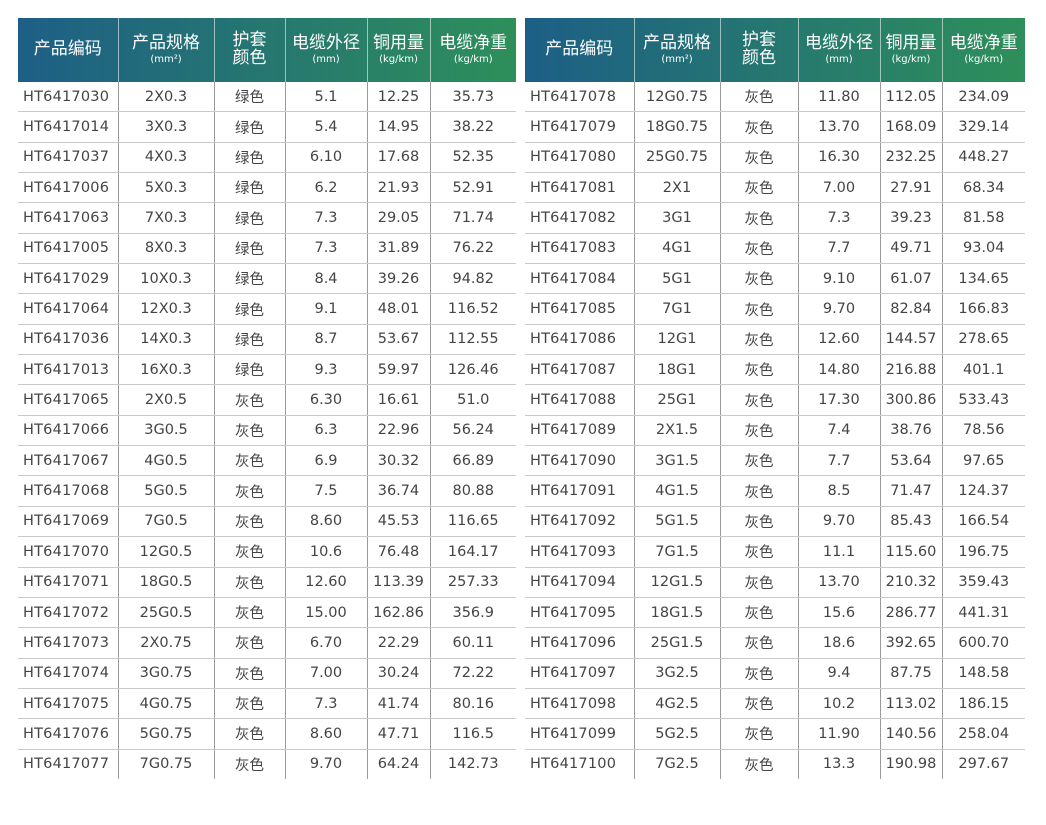  I want to click on cell-diameter: 15.6, so click(839, 613).